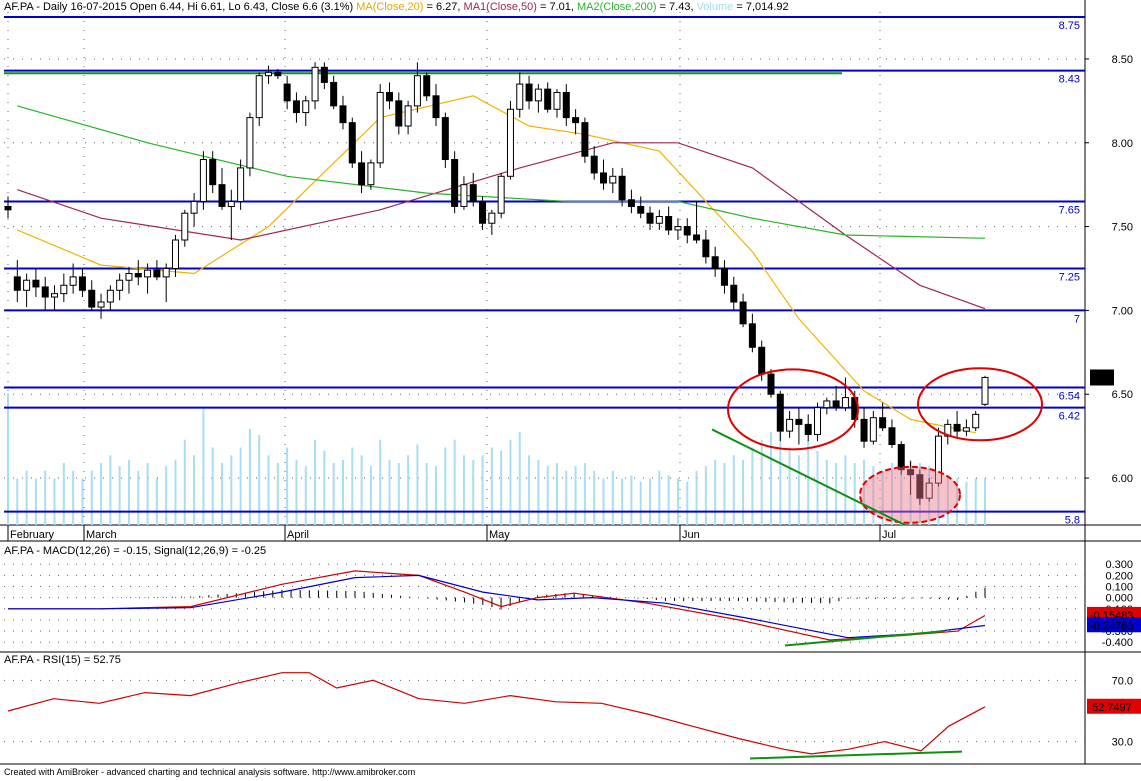 The width and height of the screenshot is (1141, 781). I want to click on signal-line, so click(497, 606).